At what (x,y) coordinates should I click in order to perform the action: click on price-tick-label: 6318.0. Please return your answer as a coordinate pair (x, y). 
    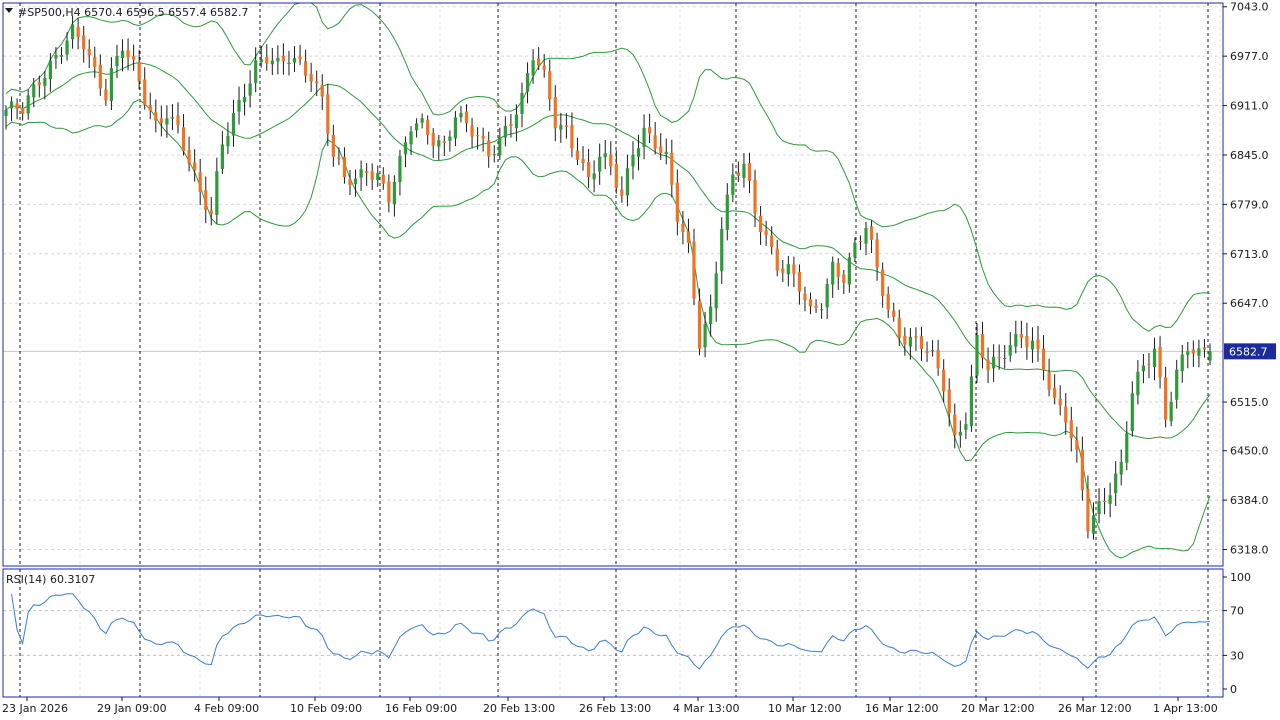
    Looking at the image, I should click on (1249, 550).